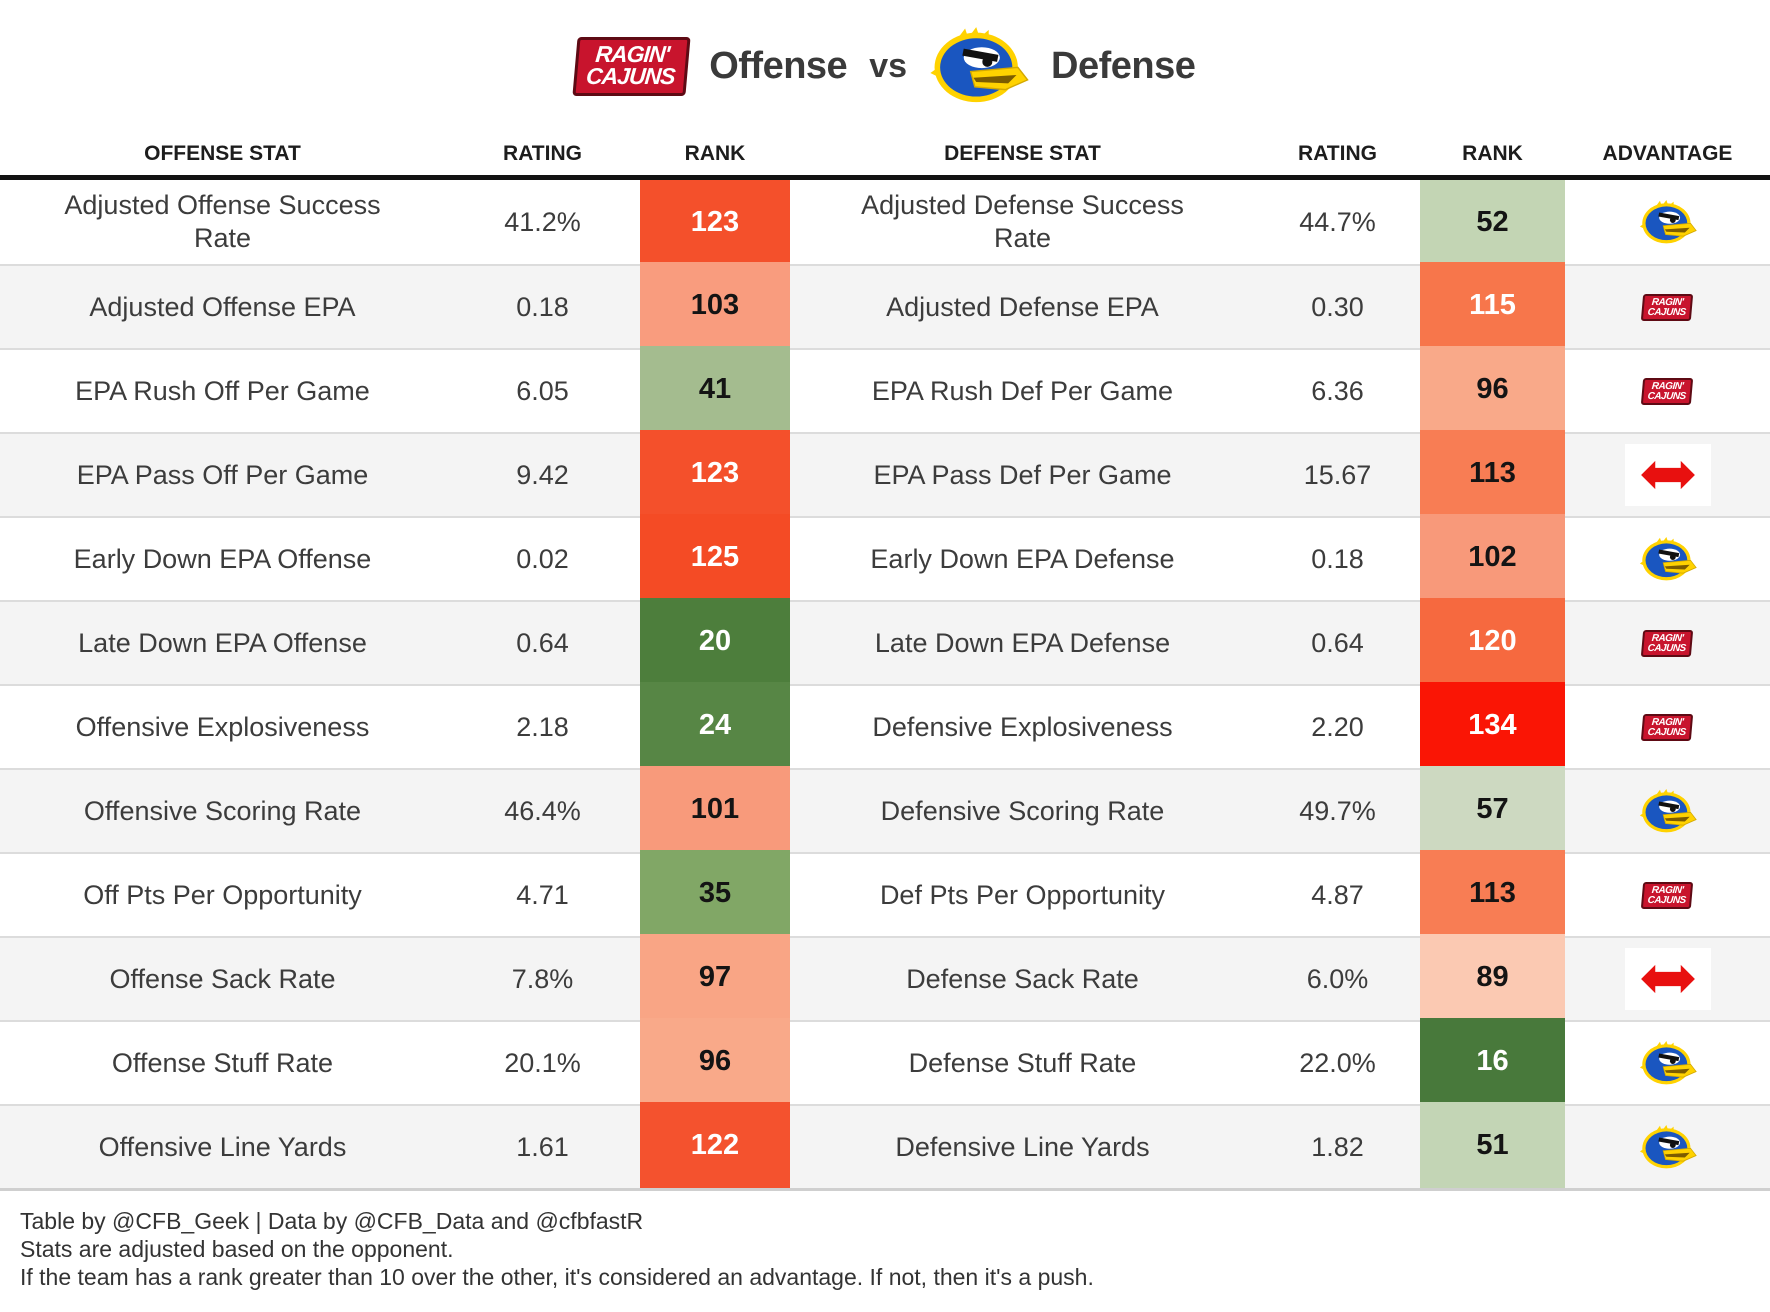 The width and height of the screenshot is (1770, 1312). What do you see at coordinates (630, 75) in the screenshot?
I see `cajuns-logo-line2: CAJUNS` at bounding box center [630, 75].